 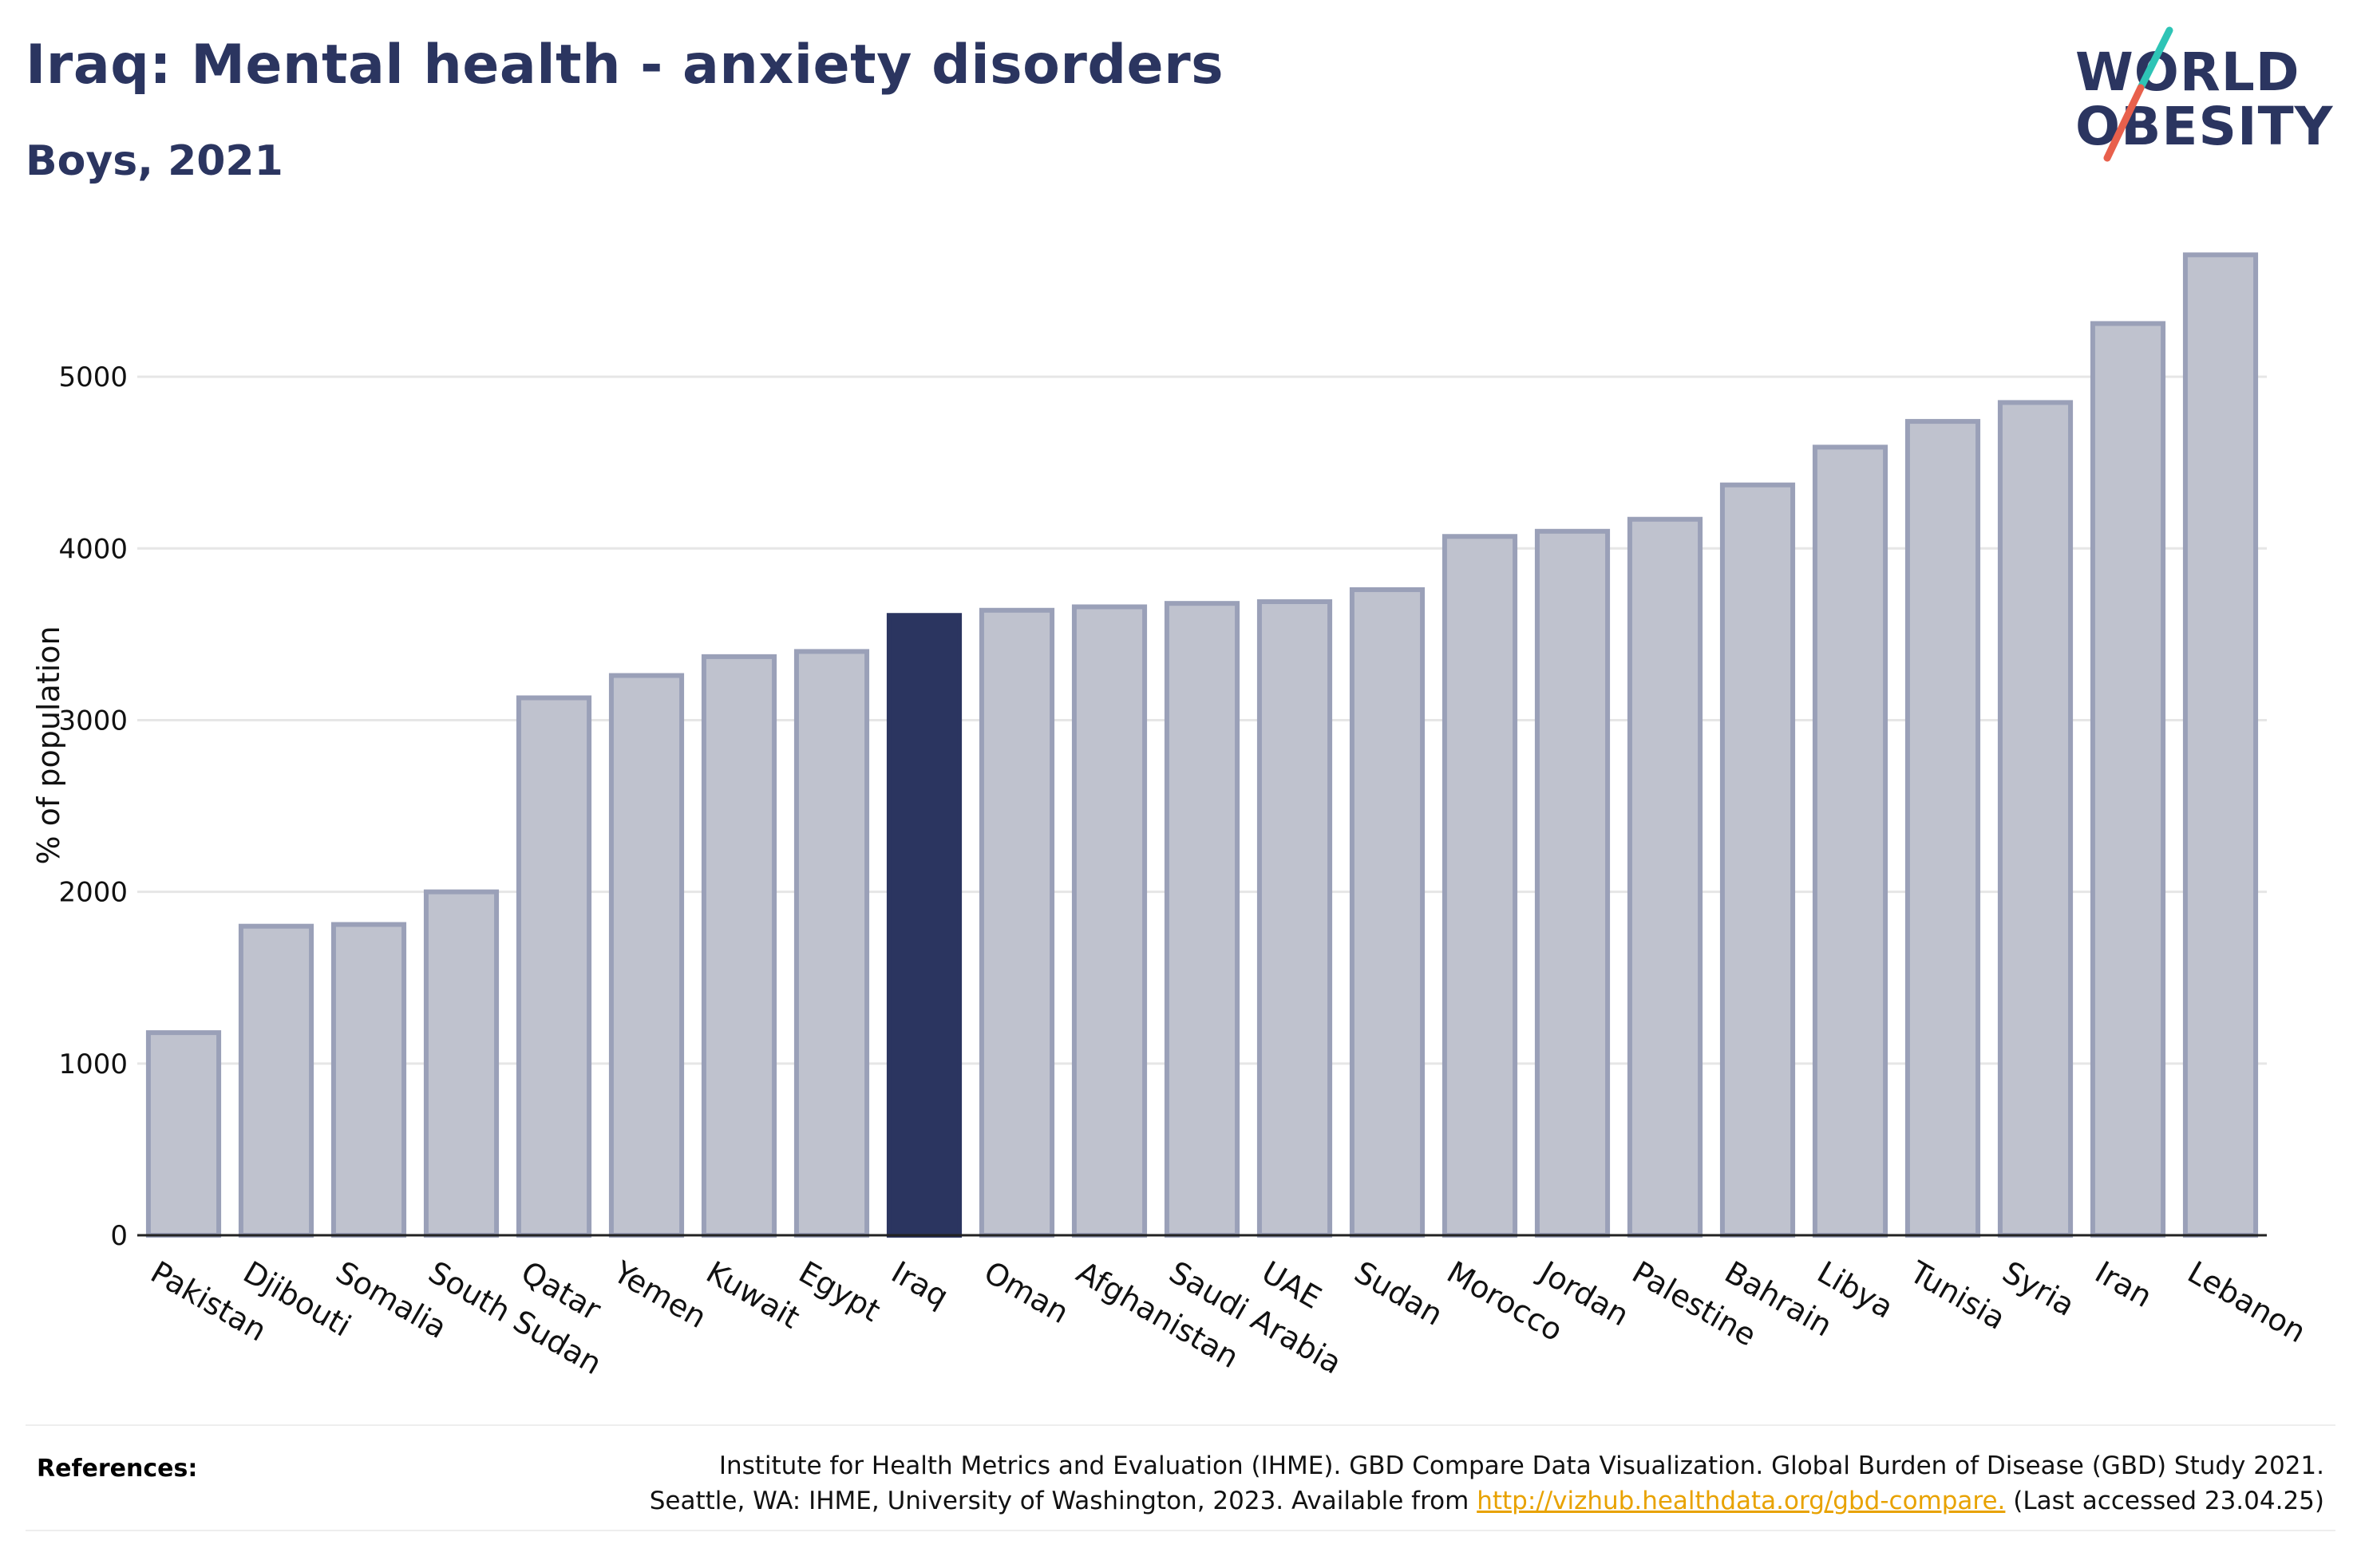 What do you see at coordinates (1017, 922) in the screenshot?
I see `bar-oman` at bounding box center [1017, 922].